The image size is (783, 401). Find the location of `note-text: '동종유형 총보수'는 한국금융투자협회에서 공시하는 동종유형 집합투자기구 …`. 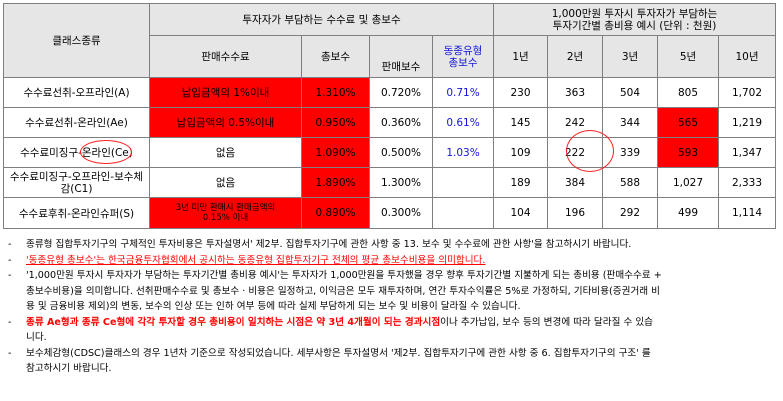

note-text: '동종유형 총보수'는 한국금융투자협회에서 공시하는 동종유형 집합투자기구 … is located at coordinates (256, 260).